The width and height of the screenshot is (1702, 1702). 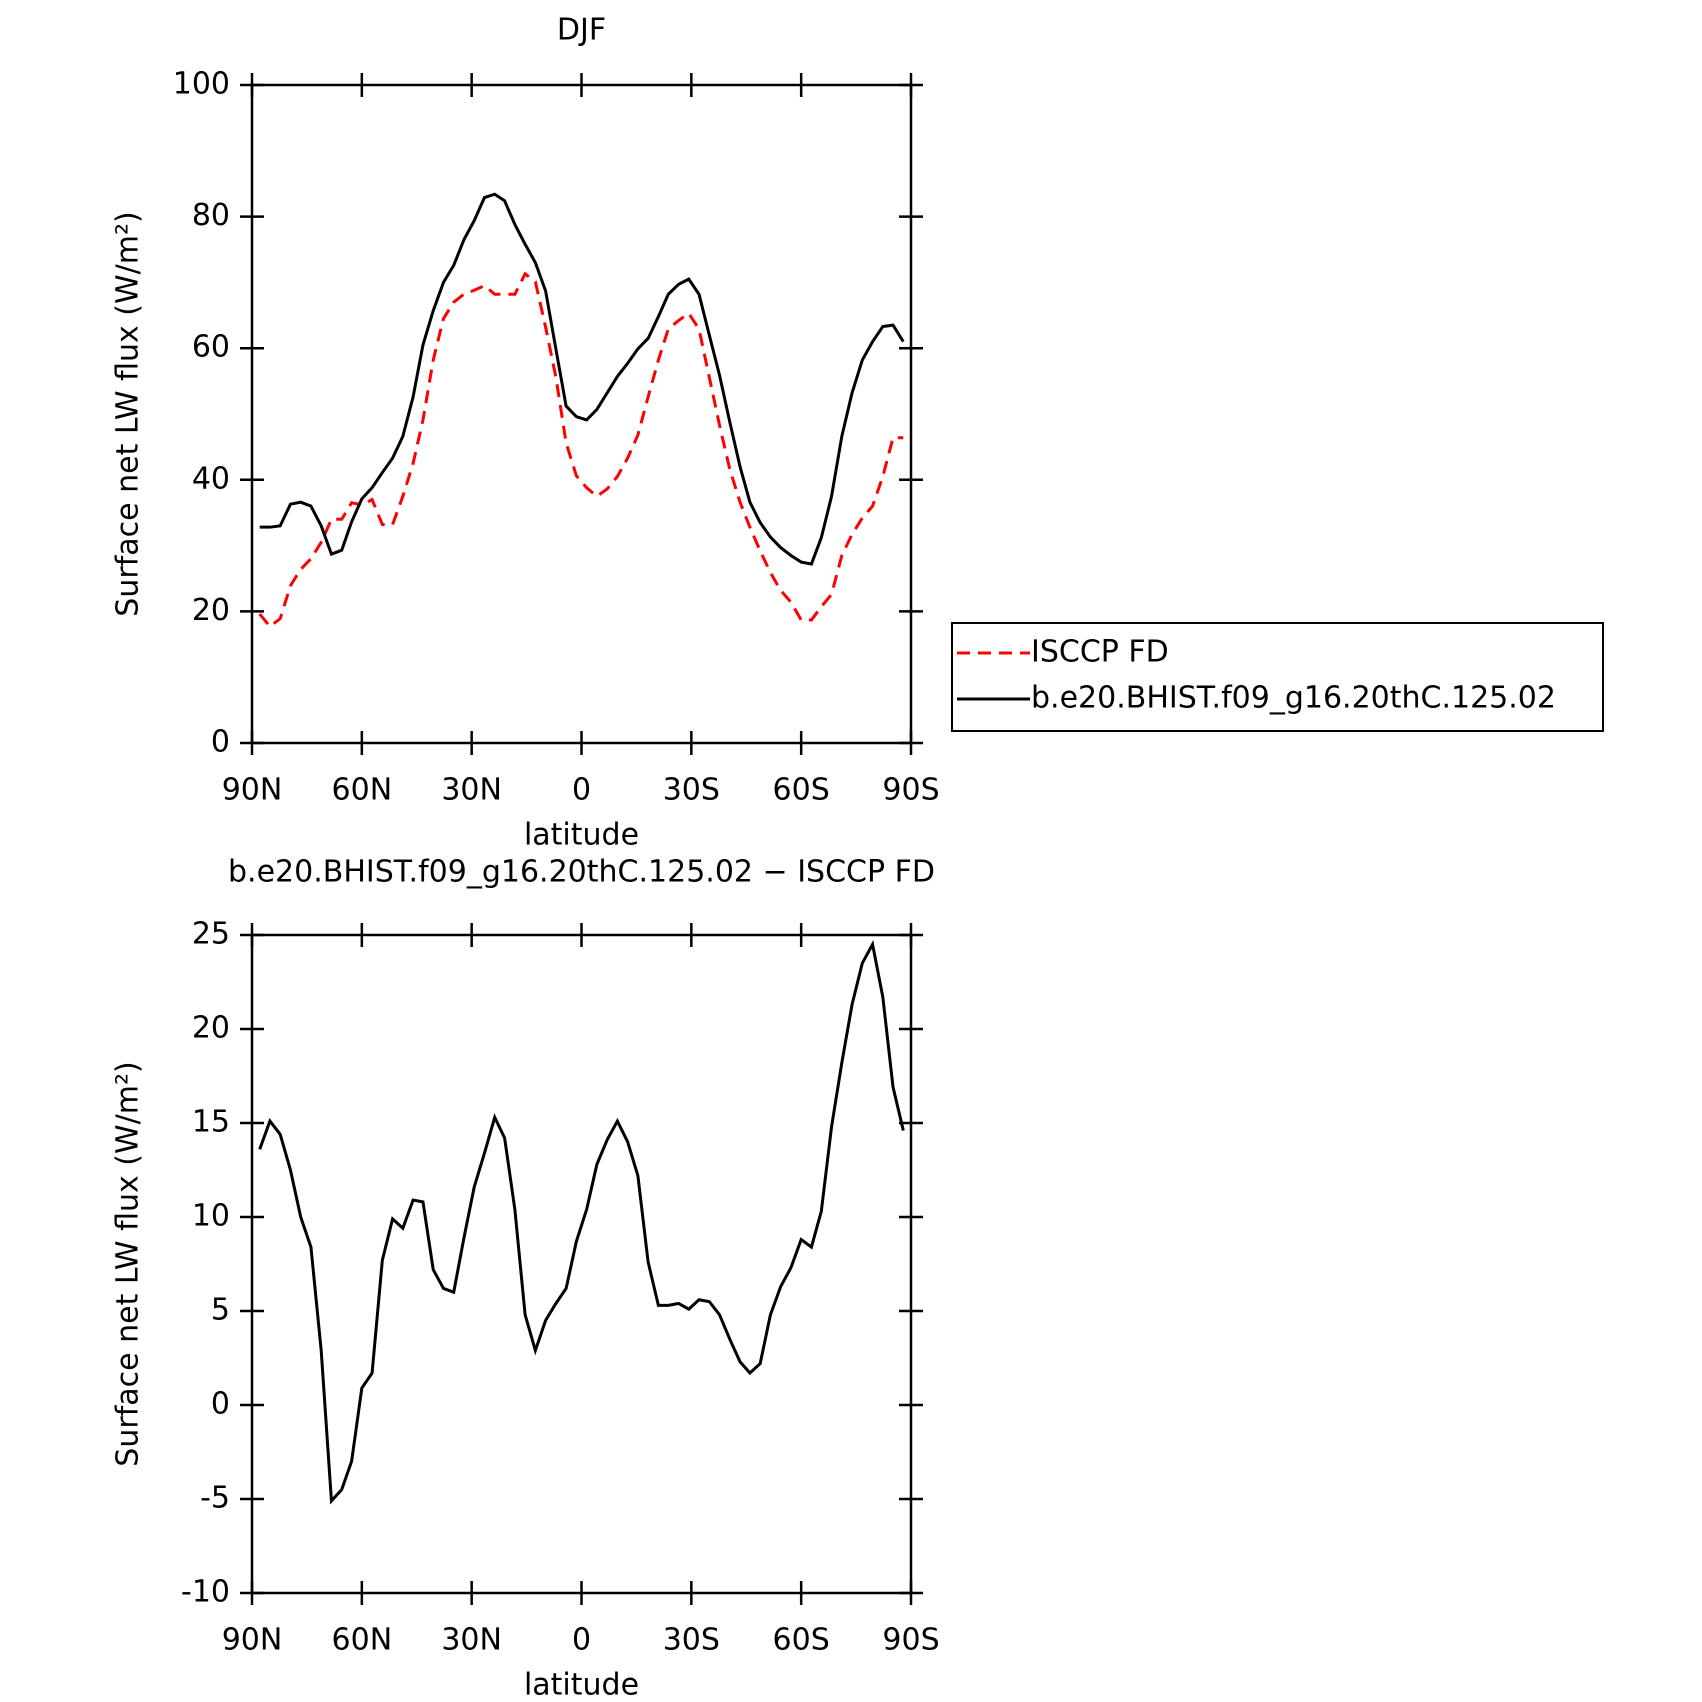 I want to click on y-tick-label: 100, so click(x=201, y=84).